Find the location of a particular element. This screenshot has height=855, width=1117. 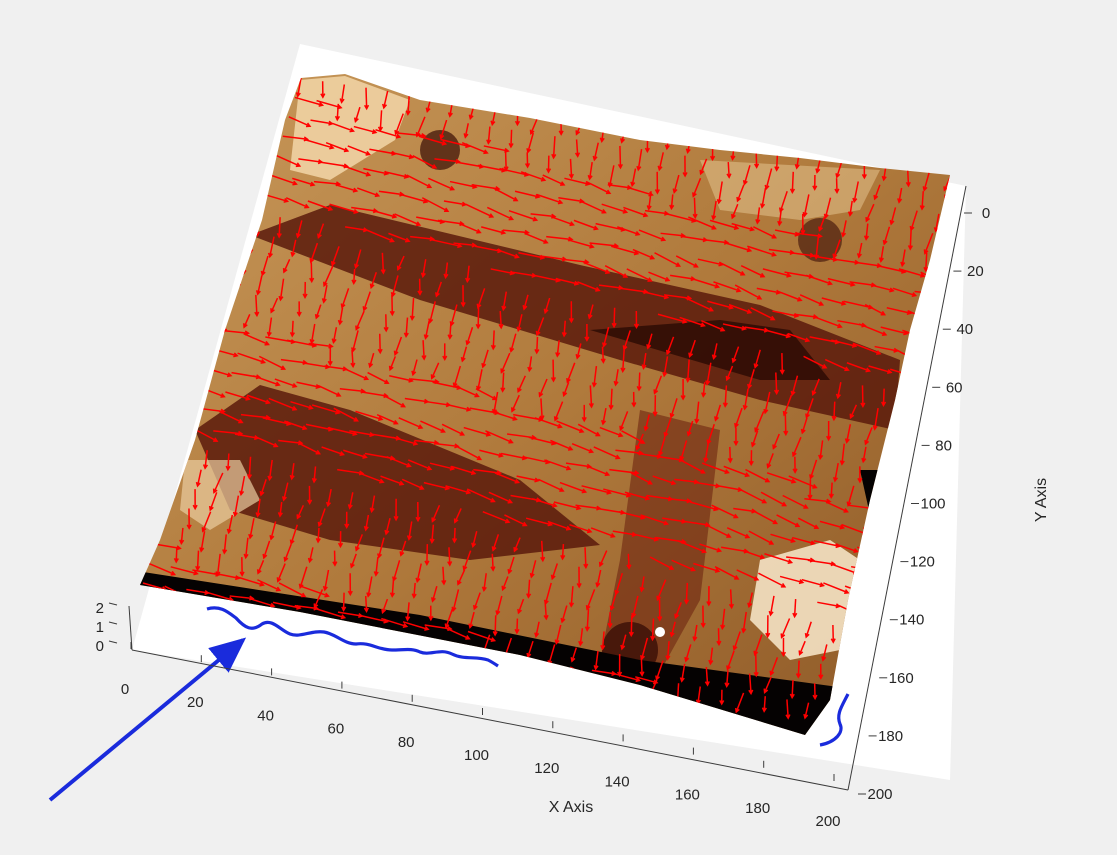

y-axis-title: Y Axis is located at coordinates (1041, 500).